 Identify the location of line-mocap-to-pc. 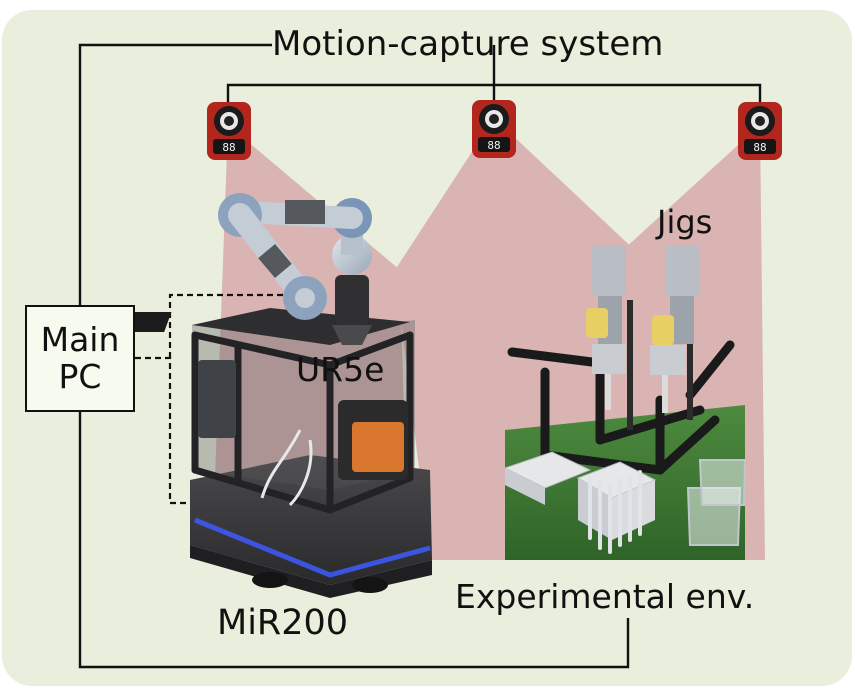
(175, 174).